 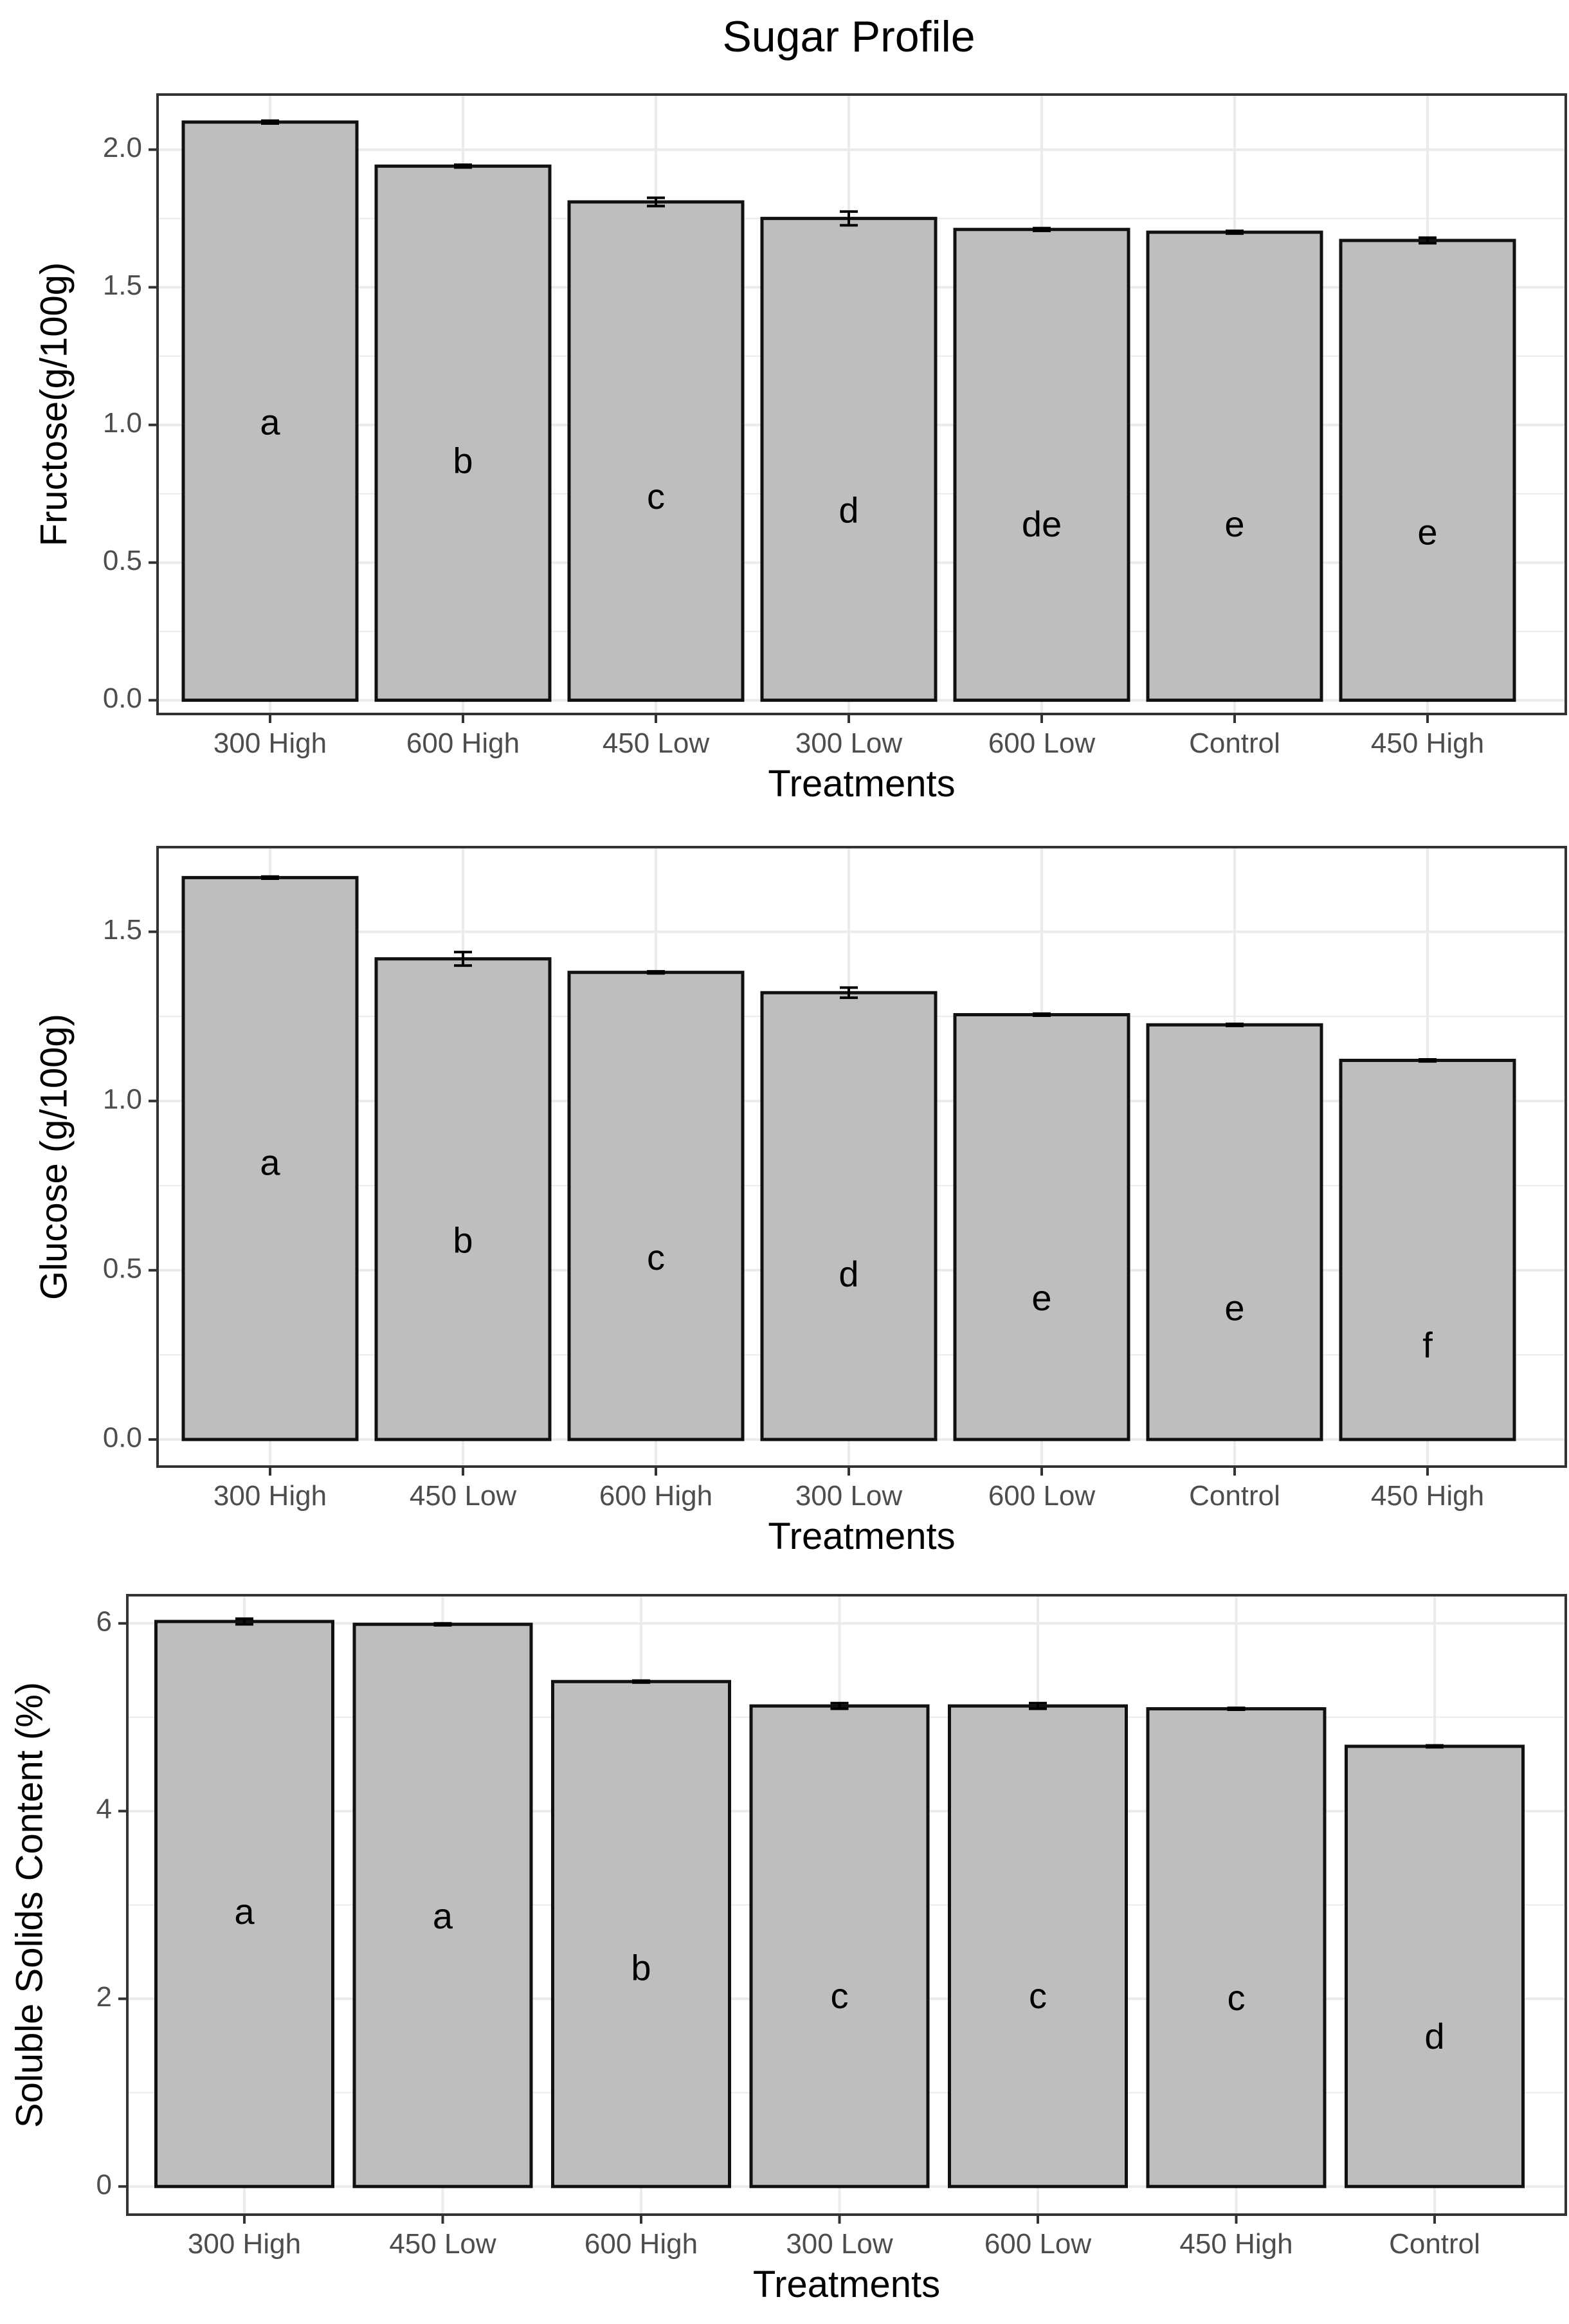 What do you see at coordinates (104, 1621) in the screenshot?
I see `y-tick-label: 6` at bounding box center [104, 1621].